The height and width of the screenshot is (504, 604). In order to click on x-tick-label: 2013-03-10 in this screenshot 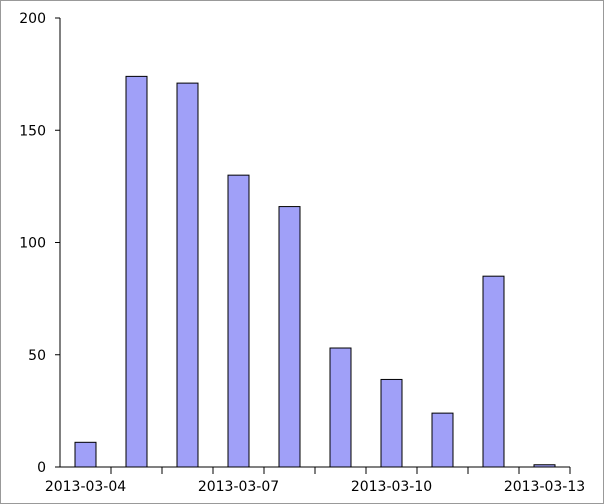, I will do `click(391, 487)`.